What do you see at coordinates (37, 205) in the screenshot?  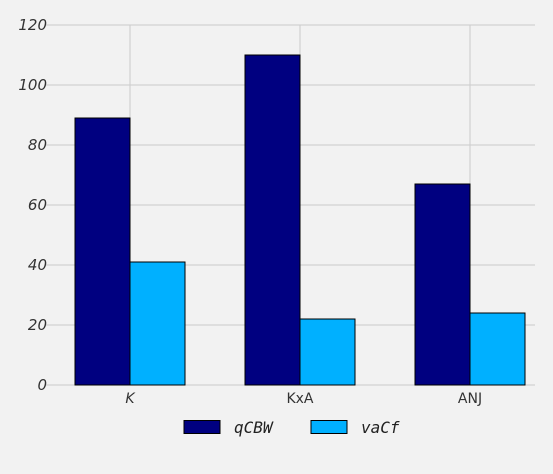 I see `y-tick-label: 60` at bounding box center [37, 205].